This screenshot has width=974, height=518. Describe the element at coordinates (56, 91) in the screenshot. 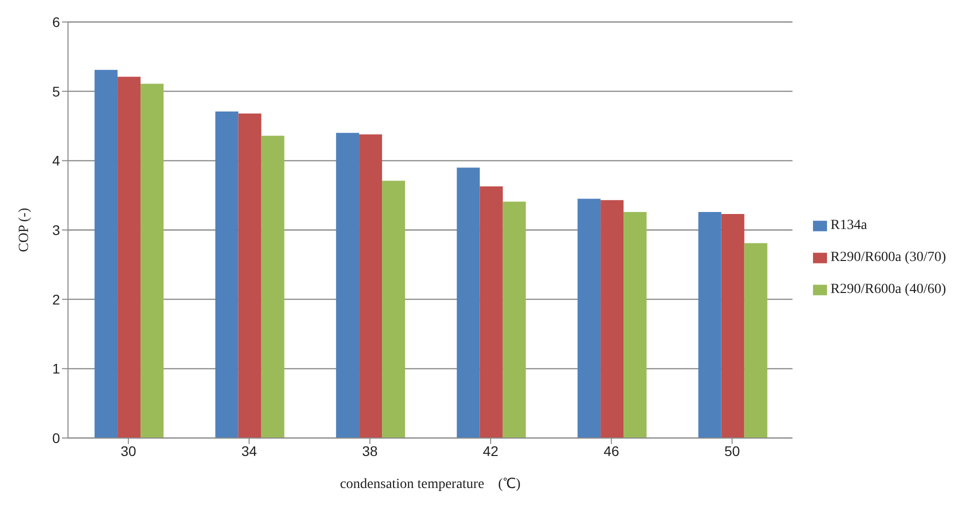

I see `y-tick-label: 5` at that location.